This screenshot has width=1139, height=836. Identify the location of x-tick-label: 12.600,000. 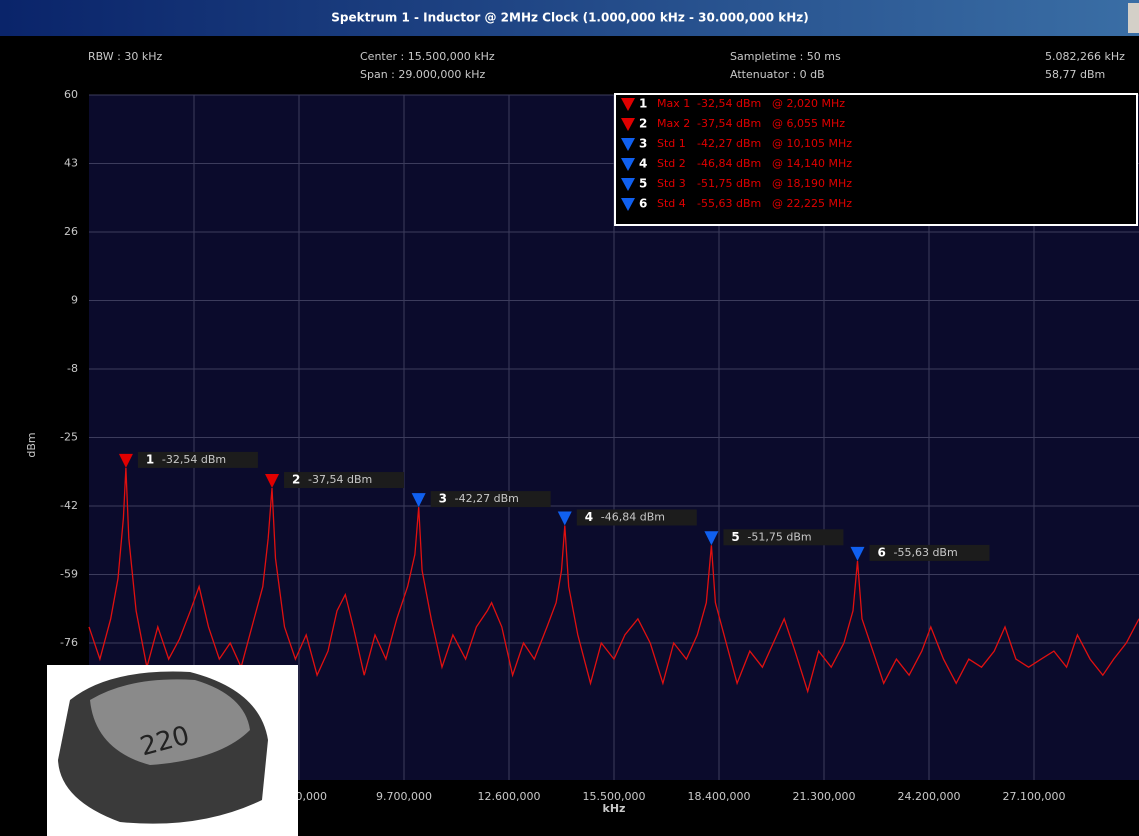
(509, 796).